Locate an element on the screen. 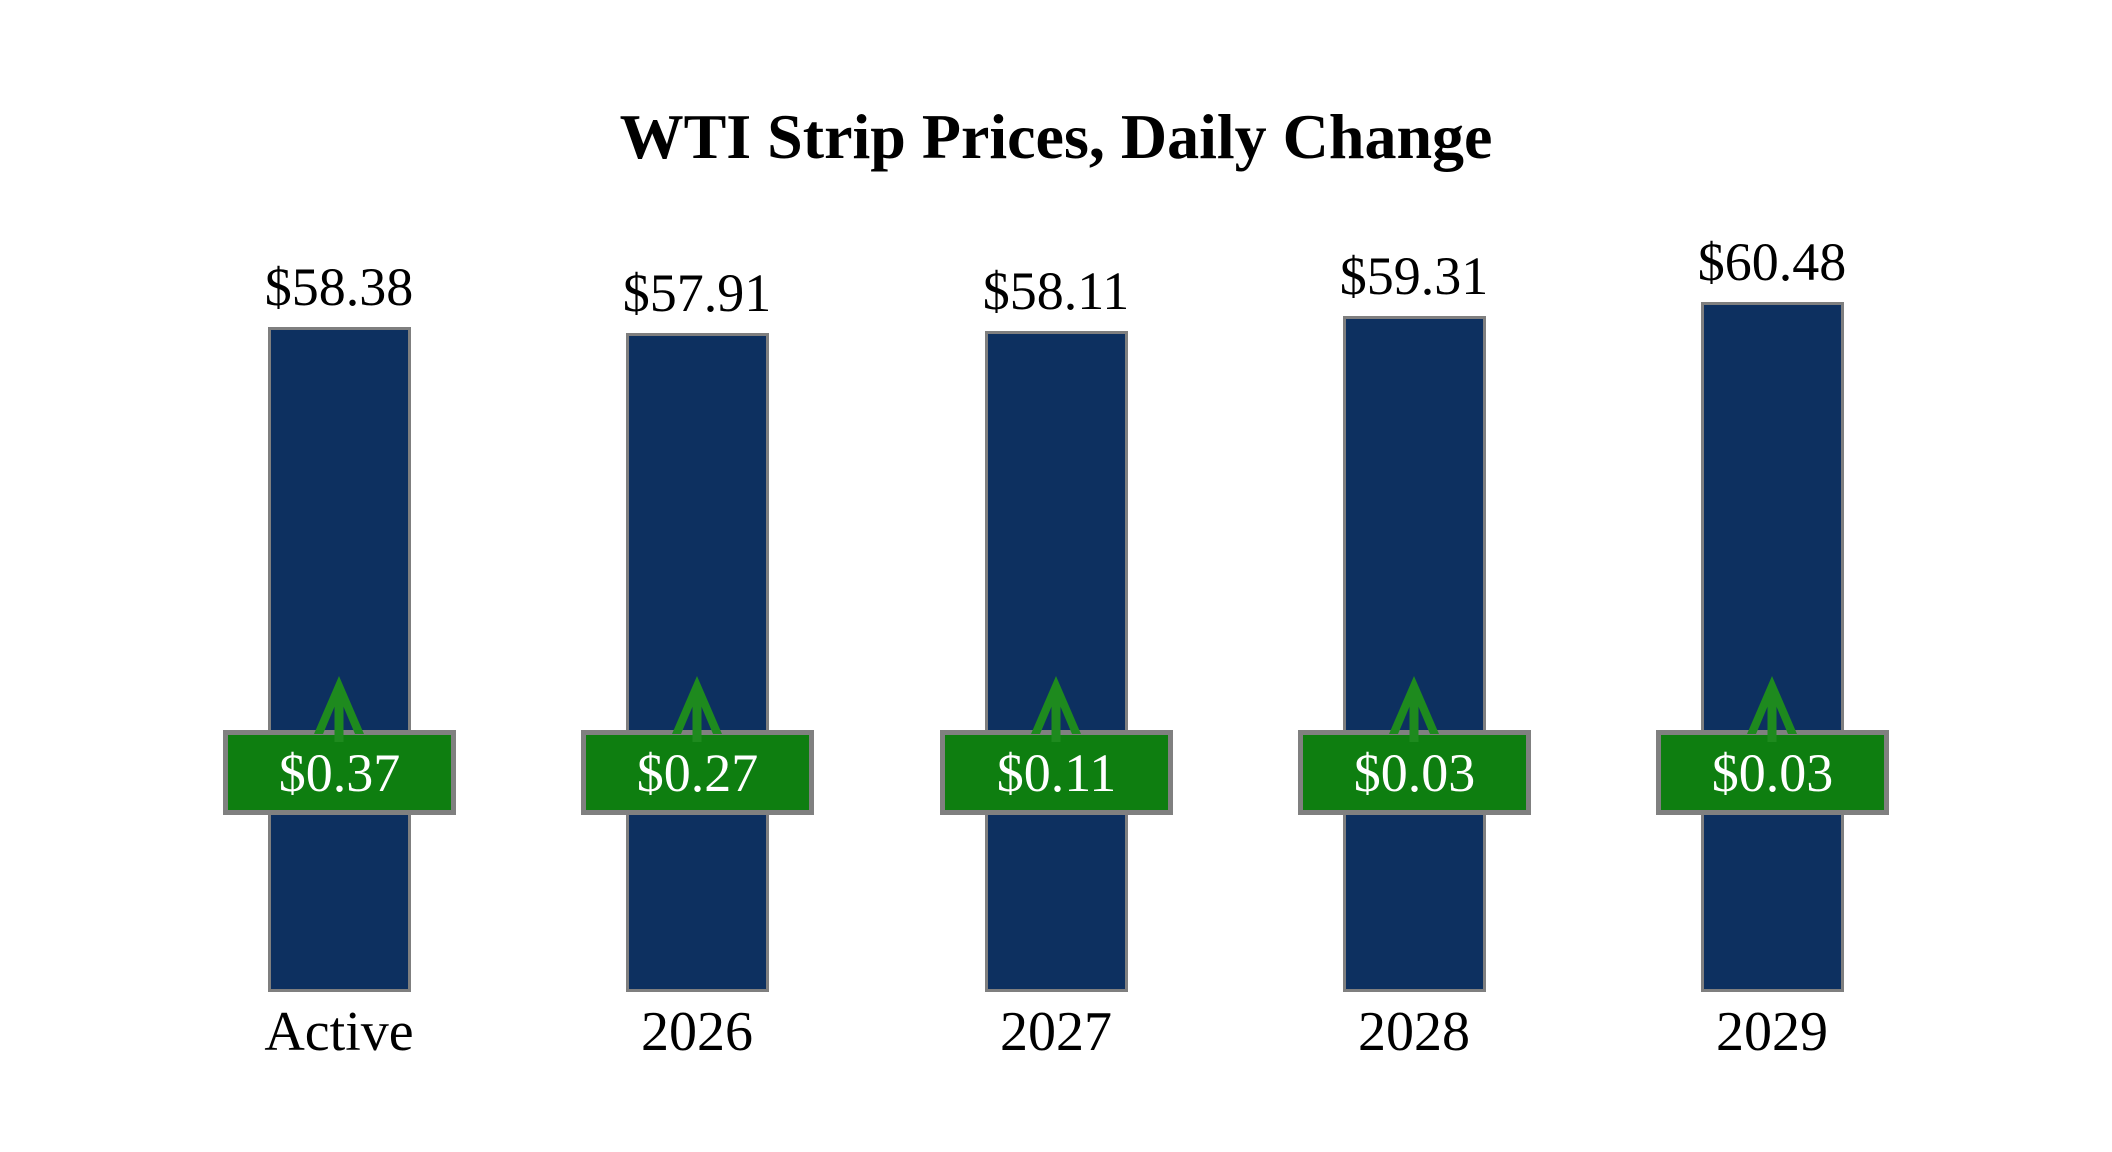 This screenshot has height=1152, width=2112. category-label: Active is located at coordinates (339, 1032).